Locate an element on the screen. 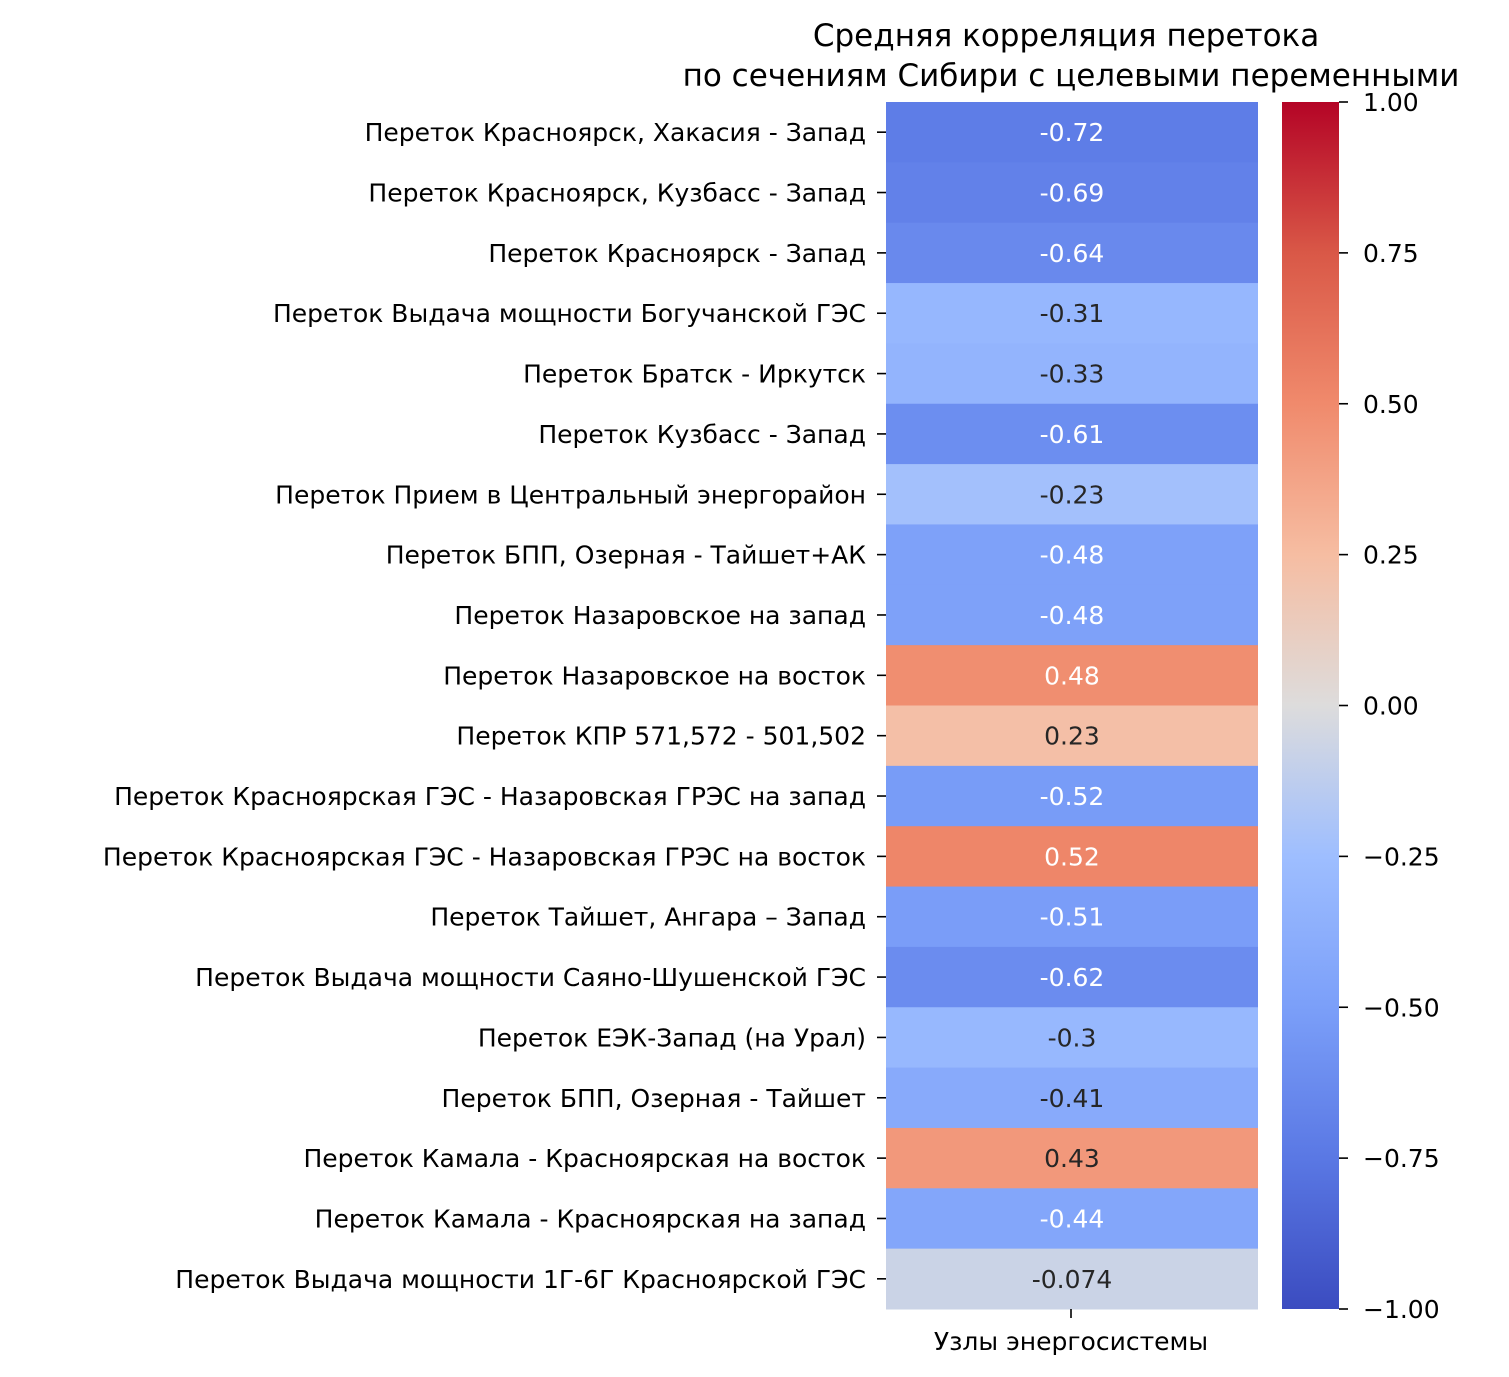 Image resolution: width=1509 pixels, height=1377 pixels. colorbar-ticks: 1.00 0.75 0.50 0.25 0.00 −0.25 −0.50 −0.75 −1.00 is located at coordinates (1389, 706).